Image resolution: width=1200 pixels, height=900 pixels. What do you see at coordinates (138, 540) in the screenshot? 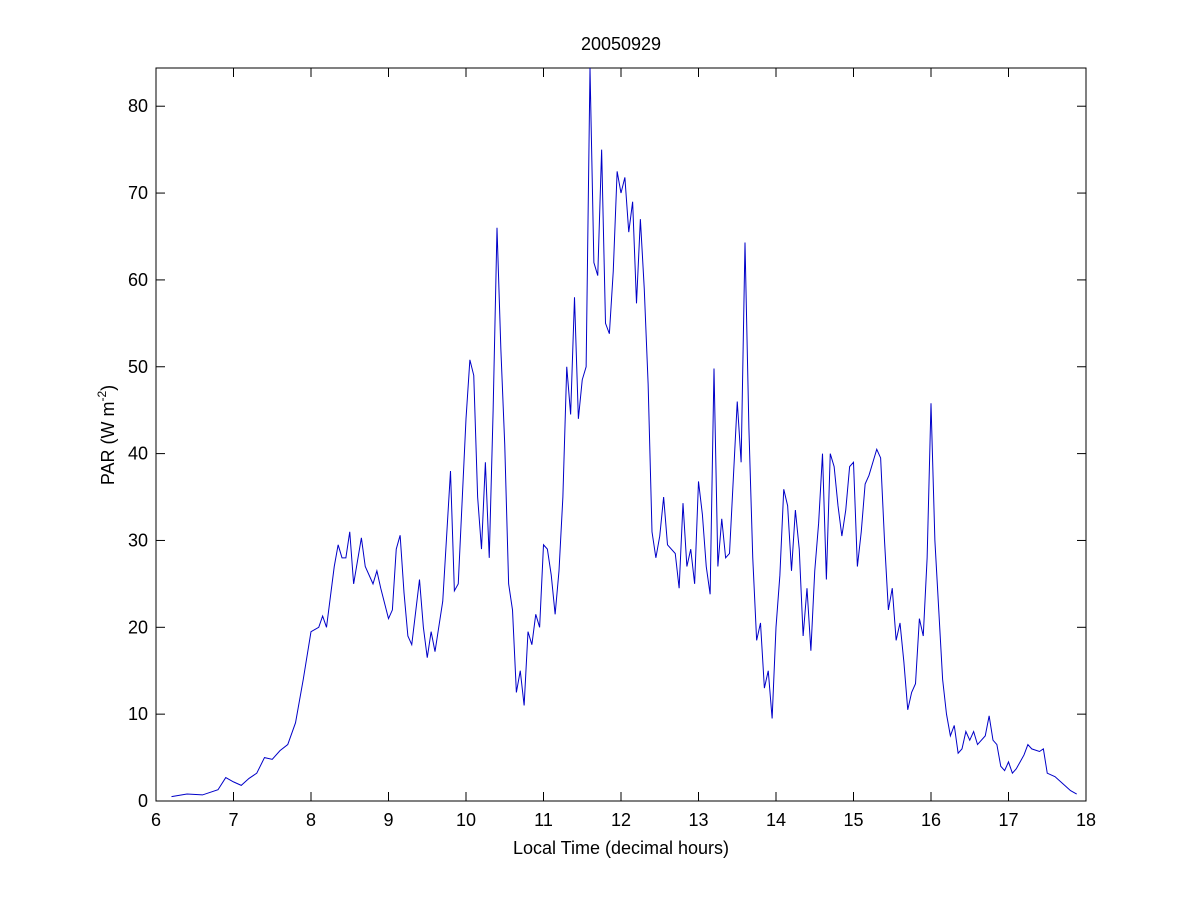
I see `y-tick-label: 30` at bounding box center [138, 540].